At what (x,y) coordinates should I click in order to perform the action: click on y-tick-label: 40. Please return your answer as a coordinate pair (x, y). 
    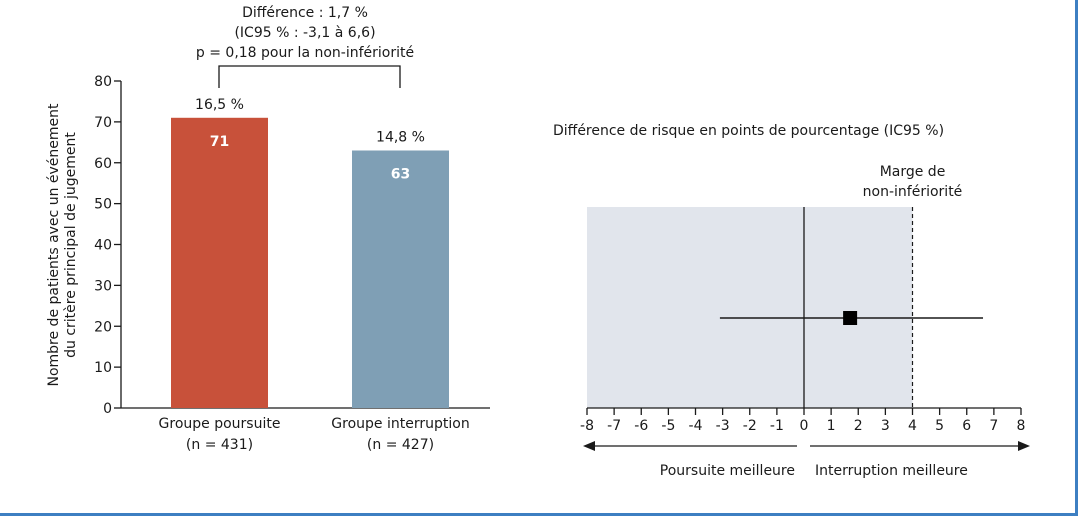
    Looking at the image, I should click on (103, 246).